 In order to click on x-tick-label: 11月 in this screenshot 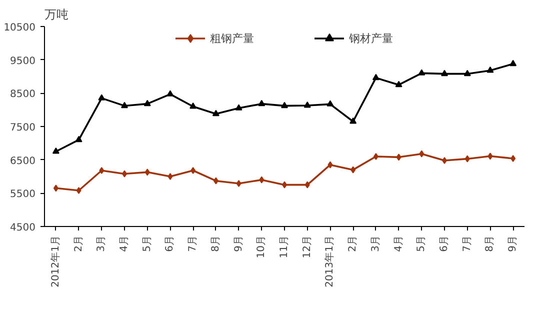, I will do `click(284, 246)`.